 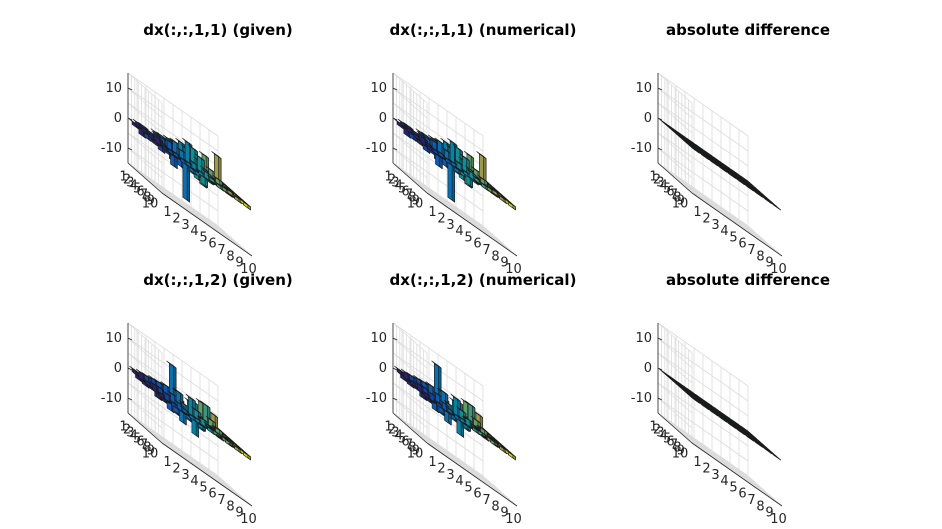 I want to click on y-tick-label: 6, so click(x=405, y=192).